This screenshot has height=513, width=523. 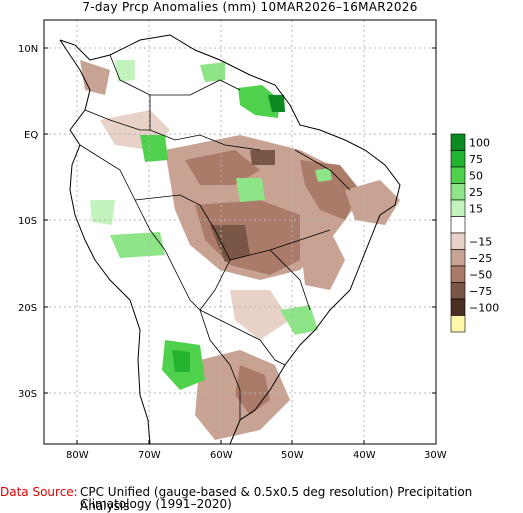 What do you see at coordinates (77, 455) in the screenshot?
I see `lon-label-80w: 80W` at bounding box center [77, 455].